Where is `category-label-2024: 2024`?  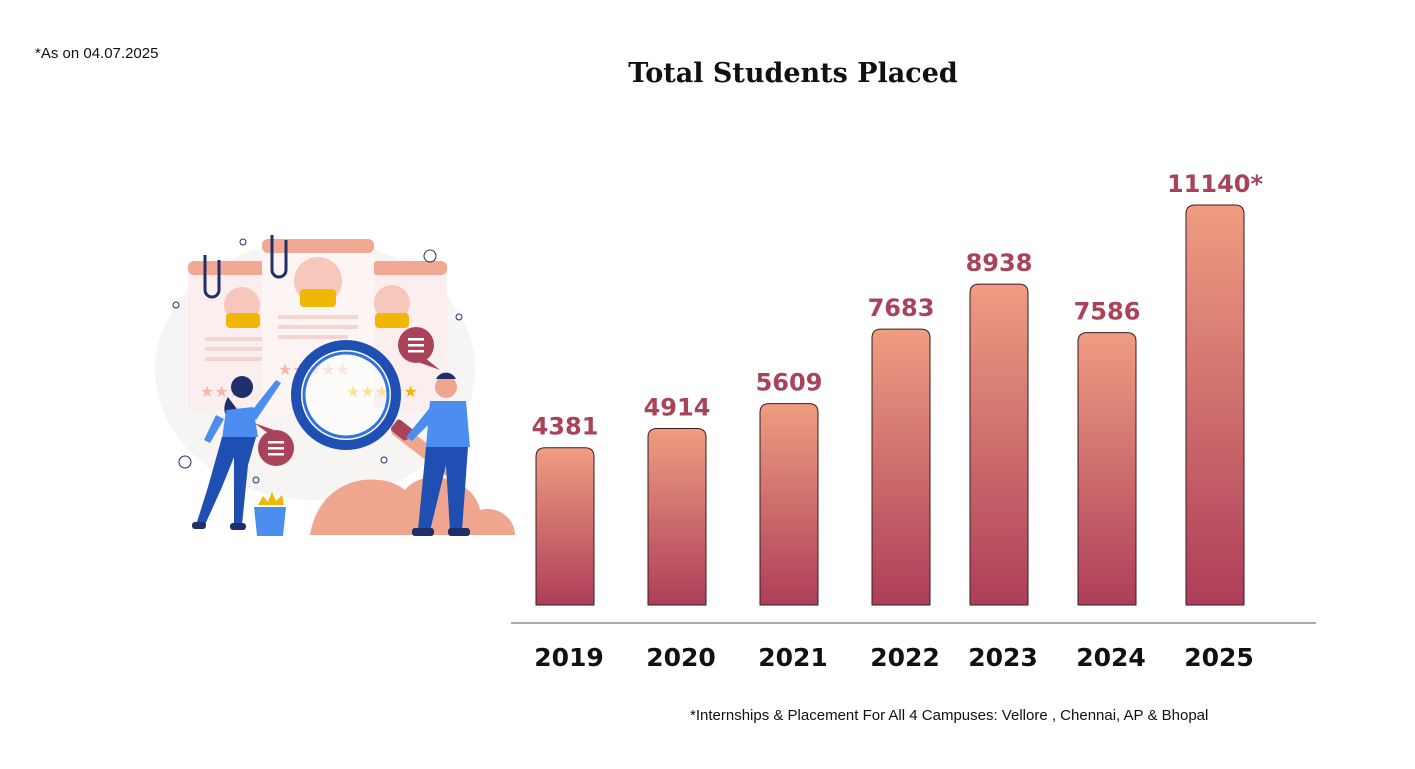 category-label-2024: 2024 is located at coordinates (1111, 657).